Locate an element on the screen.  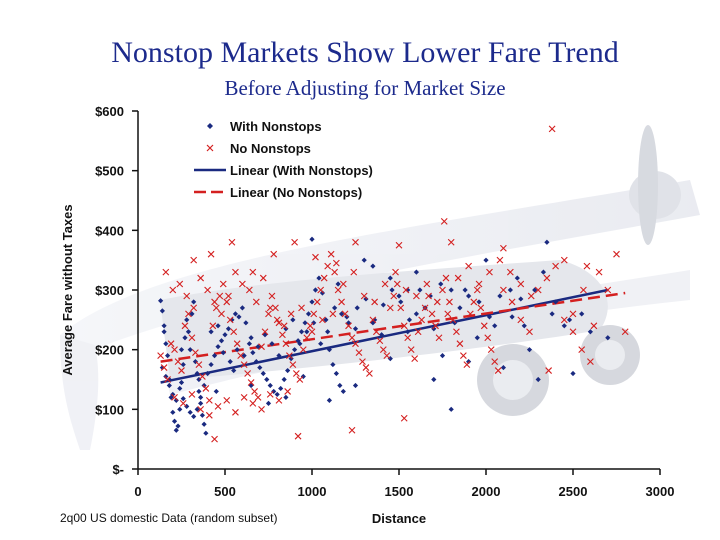
legend-label: Linear (No Nonstops) is located at coordinates (296, 192).